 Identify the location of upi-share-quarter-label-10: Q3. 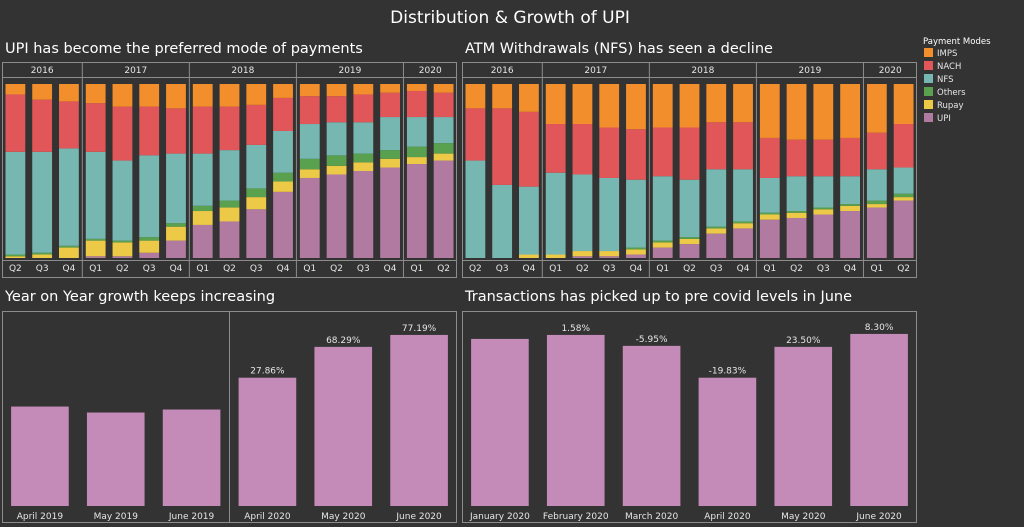
(256, 269).